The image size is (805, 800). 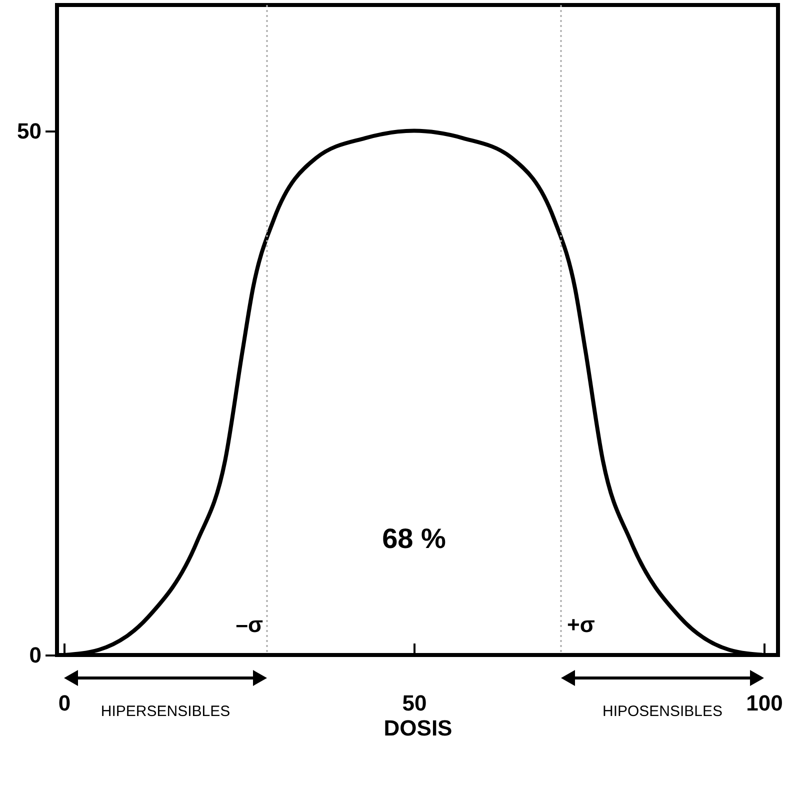 What do you see at coordinates (64, 703) in the screenshot?
I see `x-tick-label: 0` at bounding box center [64, 703].